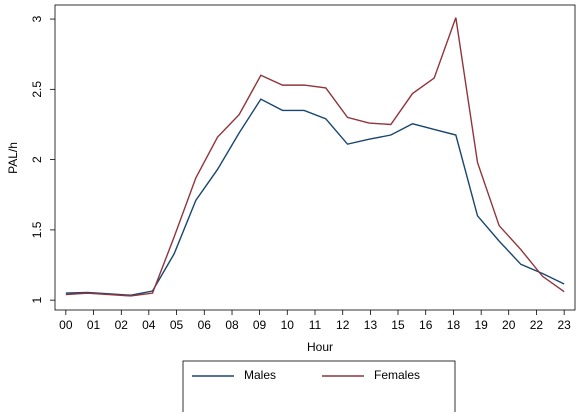  Describe the element at coordinates (205, 325) in the screenshot. I see `x-tick-label: 06` at that location.